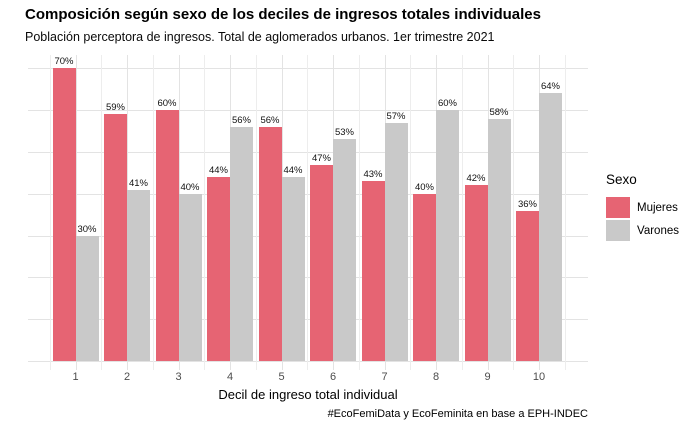  Describe the element at coordinates (127, 377) in the screenshot. I see `x-tick-label-2: 2` at that location.